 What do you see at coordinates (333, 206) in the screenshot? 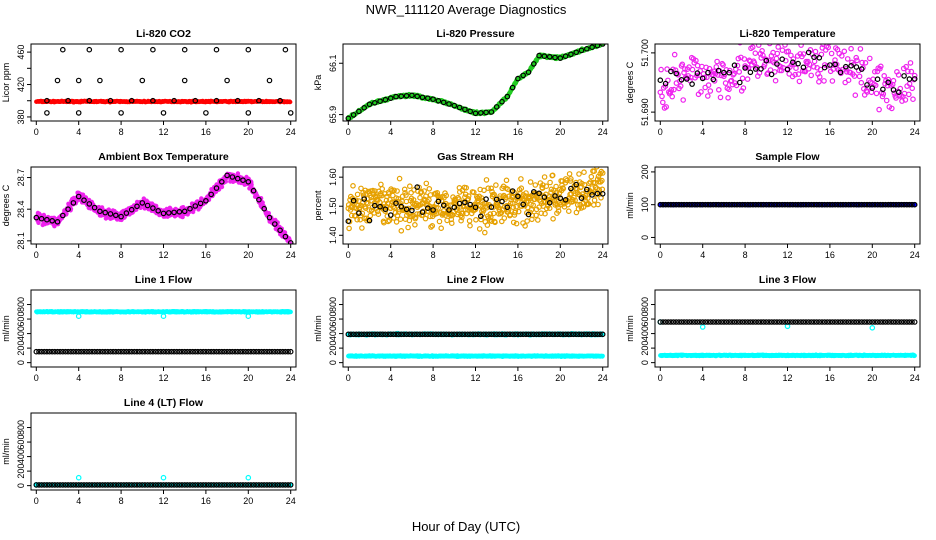
I see `y-tick-label: 1.50` at bounding box center [333, 206].